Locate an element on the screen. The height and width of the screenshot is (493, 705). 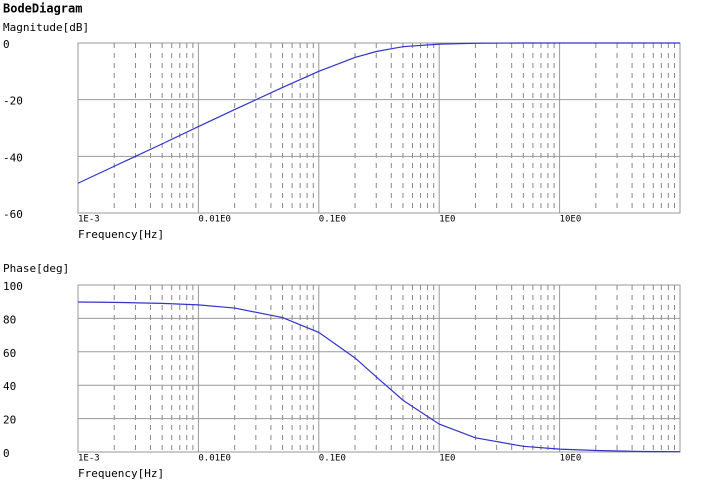
y-axis-label: Phase[deg] is located at coordinates (36, 268).